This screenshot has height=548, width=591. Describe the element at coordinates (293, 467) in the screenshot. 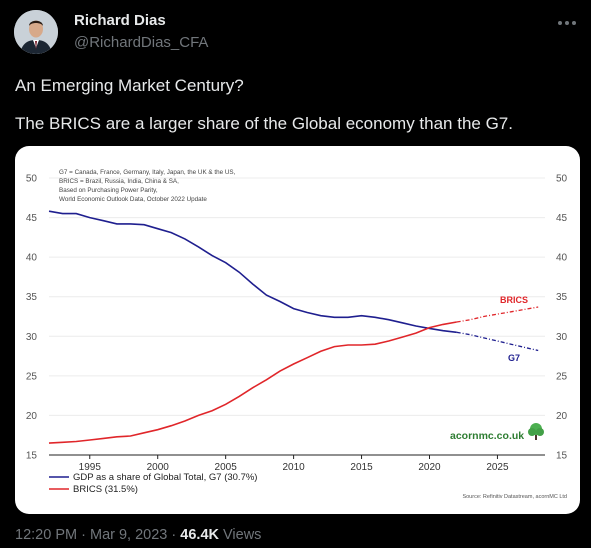

I see `x-tick-label: 2010` at that location.